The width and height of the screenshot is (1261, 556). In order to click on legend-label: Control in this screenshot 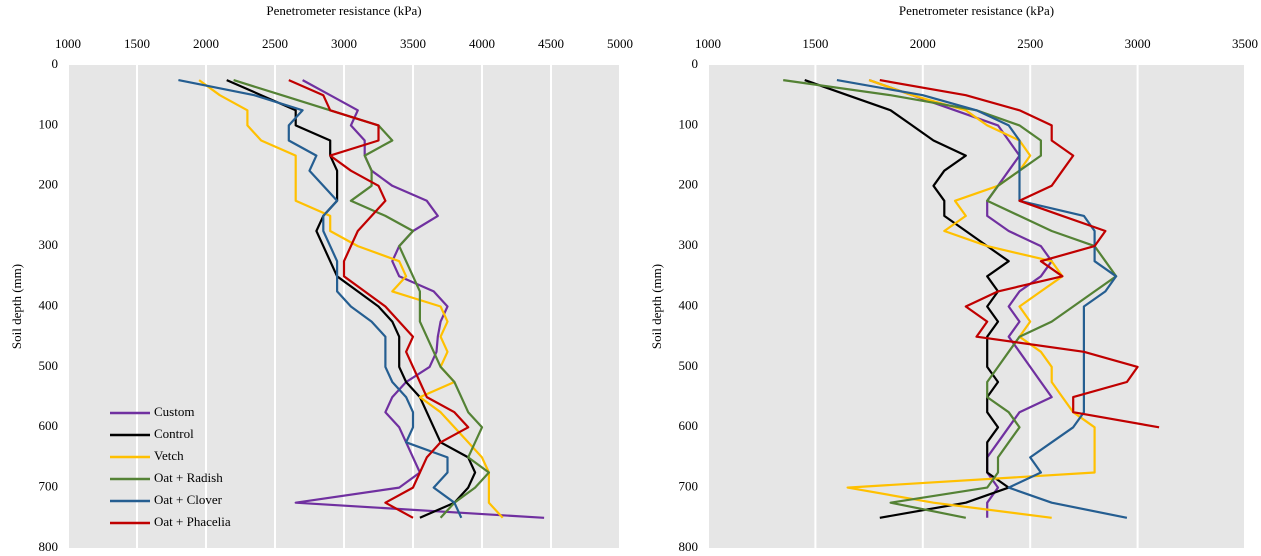, I will do `click(174, 433)`.